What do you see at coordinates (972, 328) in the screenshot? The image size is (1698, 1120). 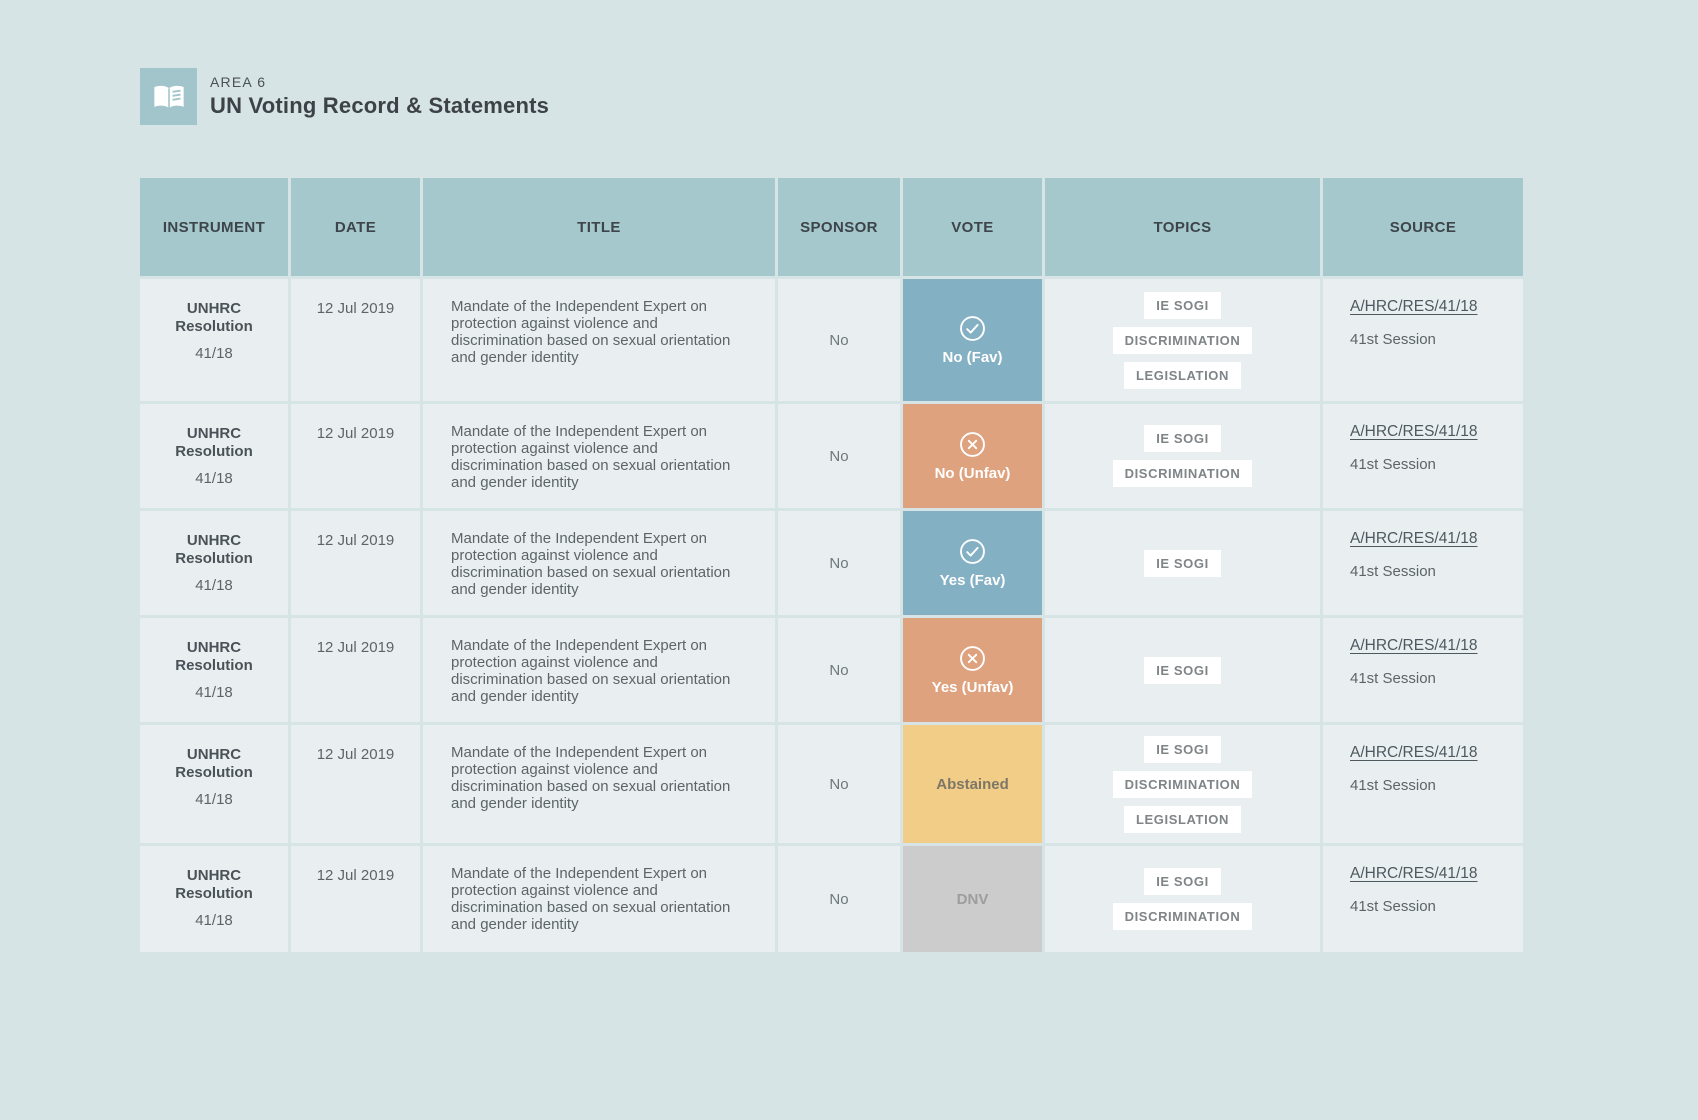 I see `check-circle-icon` at bounding box center [972, 328].